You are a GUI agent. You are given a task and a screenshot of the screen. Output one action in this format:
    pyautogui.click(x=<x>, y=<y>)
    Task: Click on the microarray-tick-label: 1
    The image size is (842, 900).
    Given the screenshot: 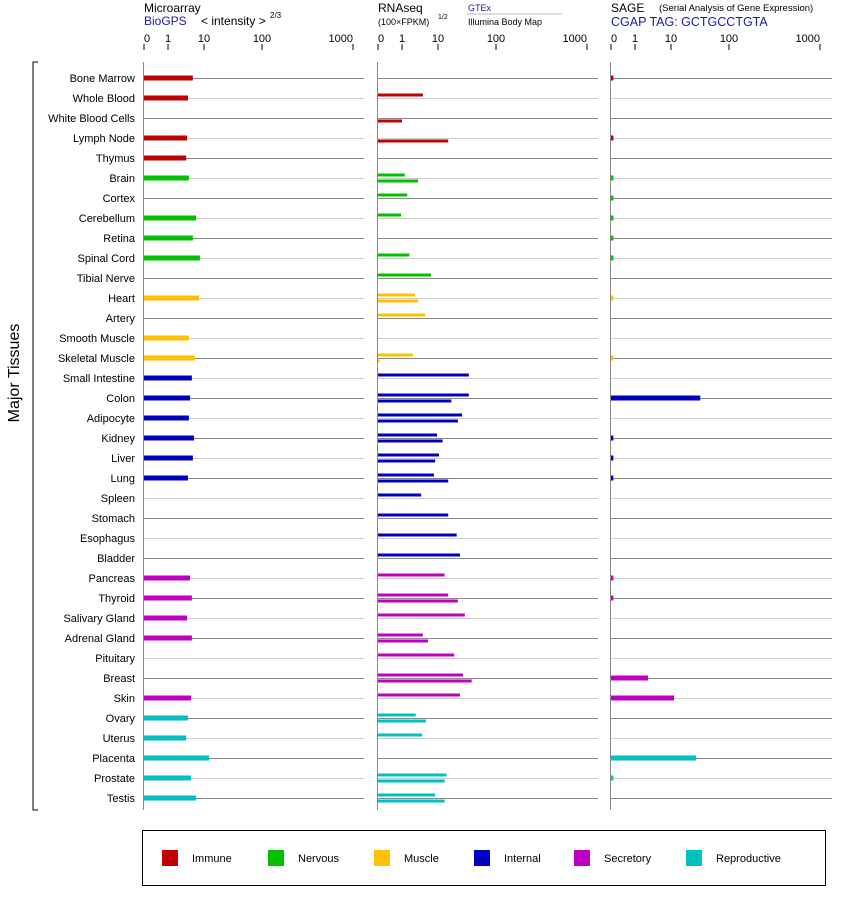 What is the action you would take?
    pyautogui.click(x=168, y=39)
    